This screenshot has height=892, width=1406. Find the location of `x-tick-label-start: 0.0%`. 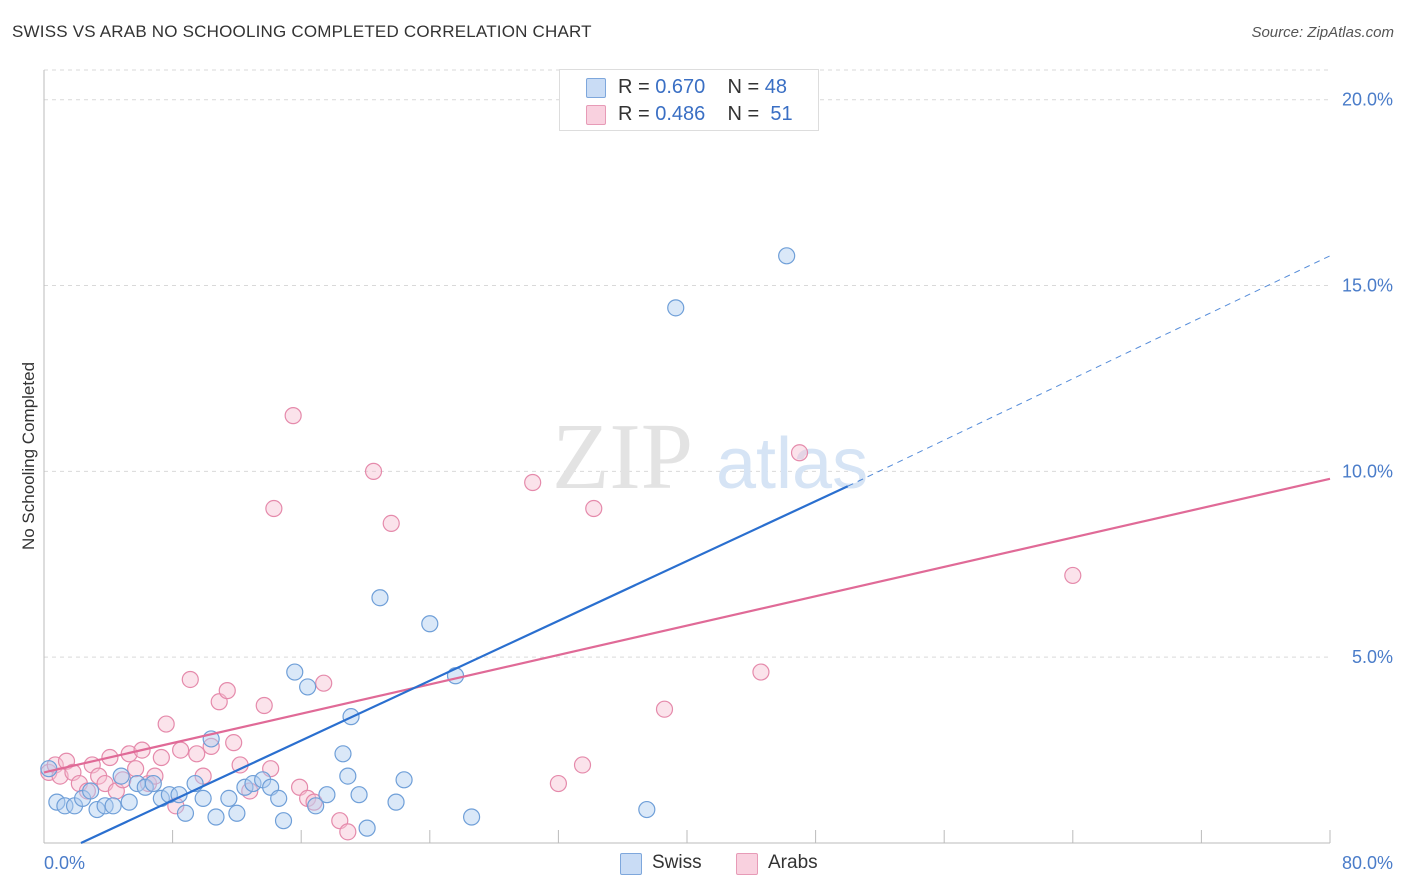

x-tick-label-start: 0.0% is located at coordinates (64, 863).